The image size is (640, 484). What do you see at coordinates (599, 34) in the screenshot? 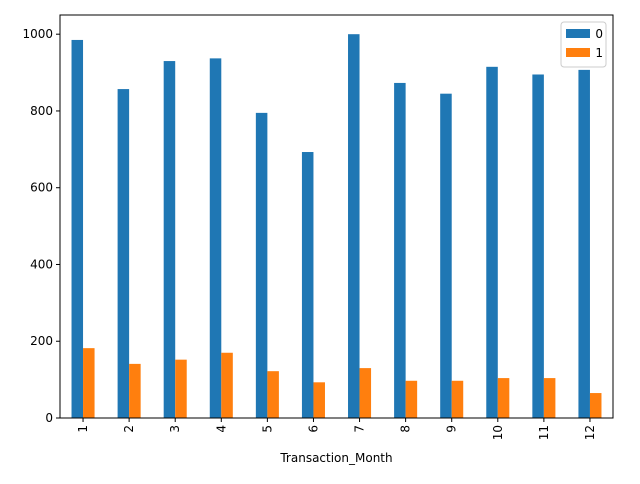
I see `legend-label-series-0: 0` at bounding box center [599, 34].